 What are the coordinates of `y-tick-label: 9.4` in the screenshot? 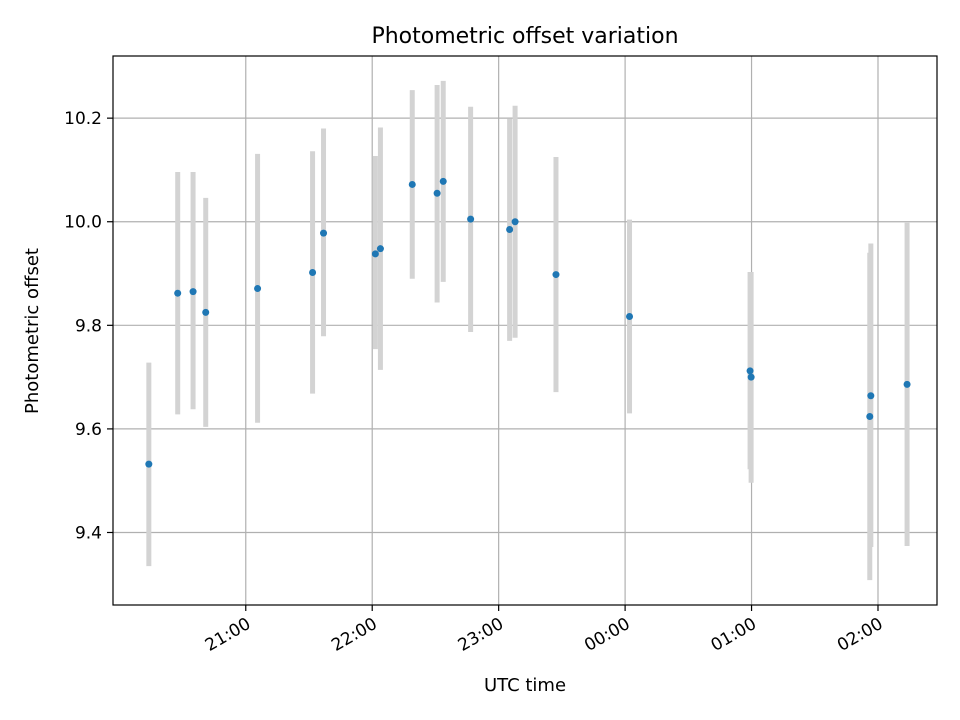 It's located at (88, 533).